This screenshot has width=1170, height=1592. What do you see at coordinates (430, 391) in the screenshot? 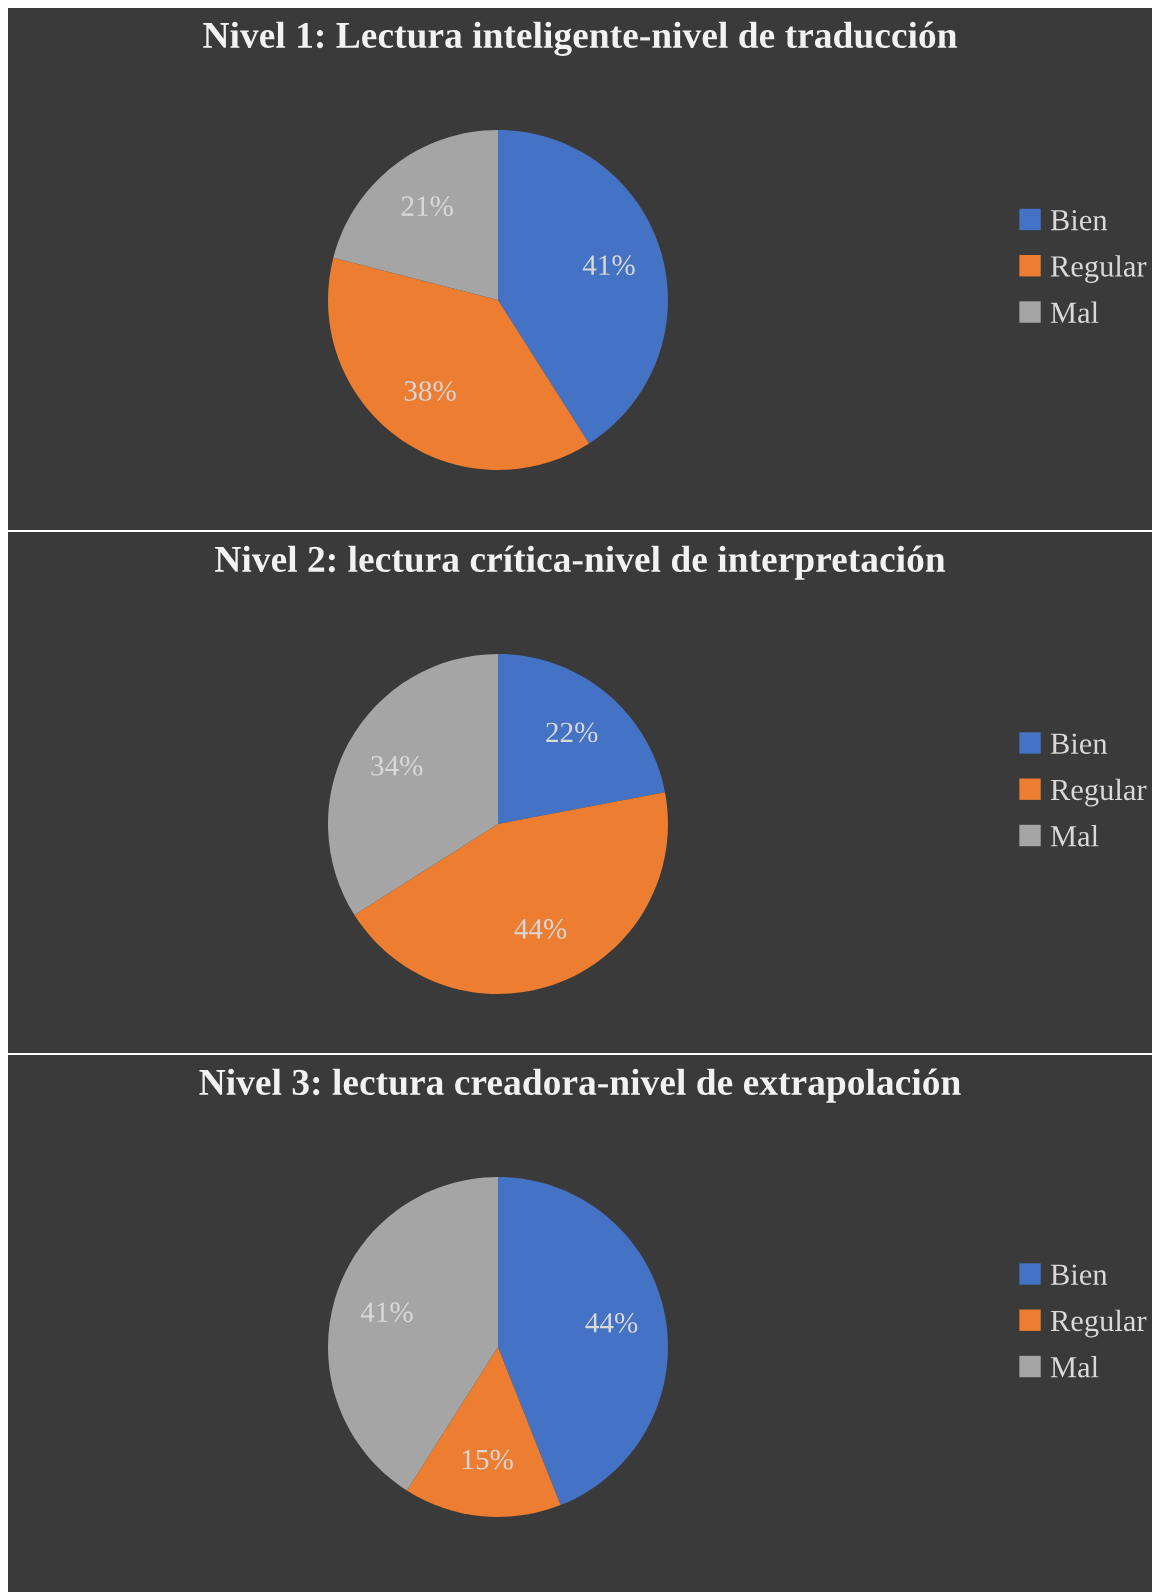
I see `data-label: 38%` at bounding box center [430, 391].